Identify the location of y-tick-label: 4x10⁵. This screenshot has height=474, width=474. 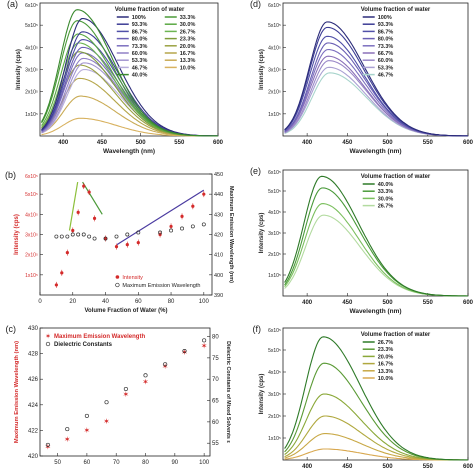
(274, 48).